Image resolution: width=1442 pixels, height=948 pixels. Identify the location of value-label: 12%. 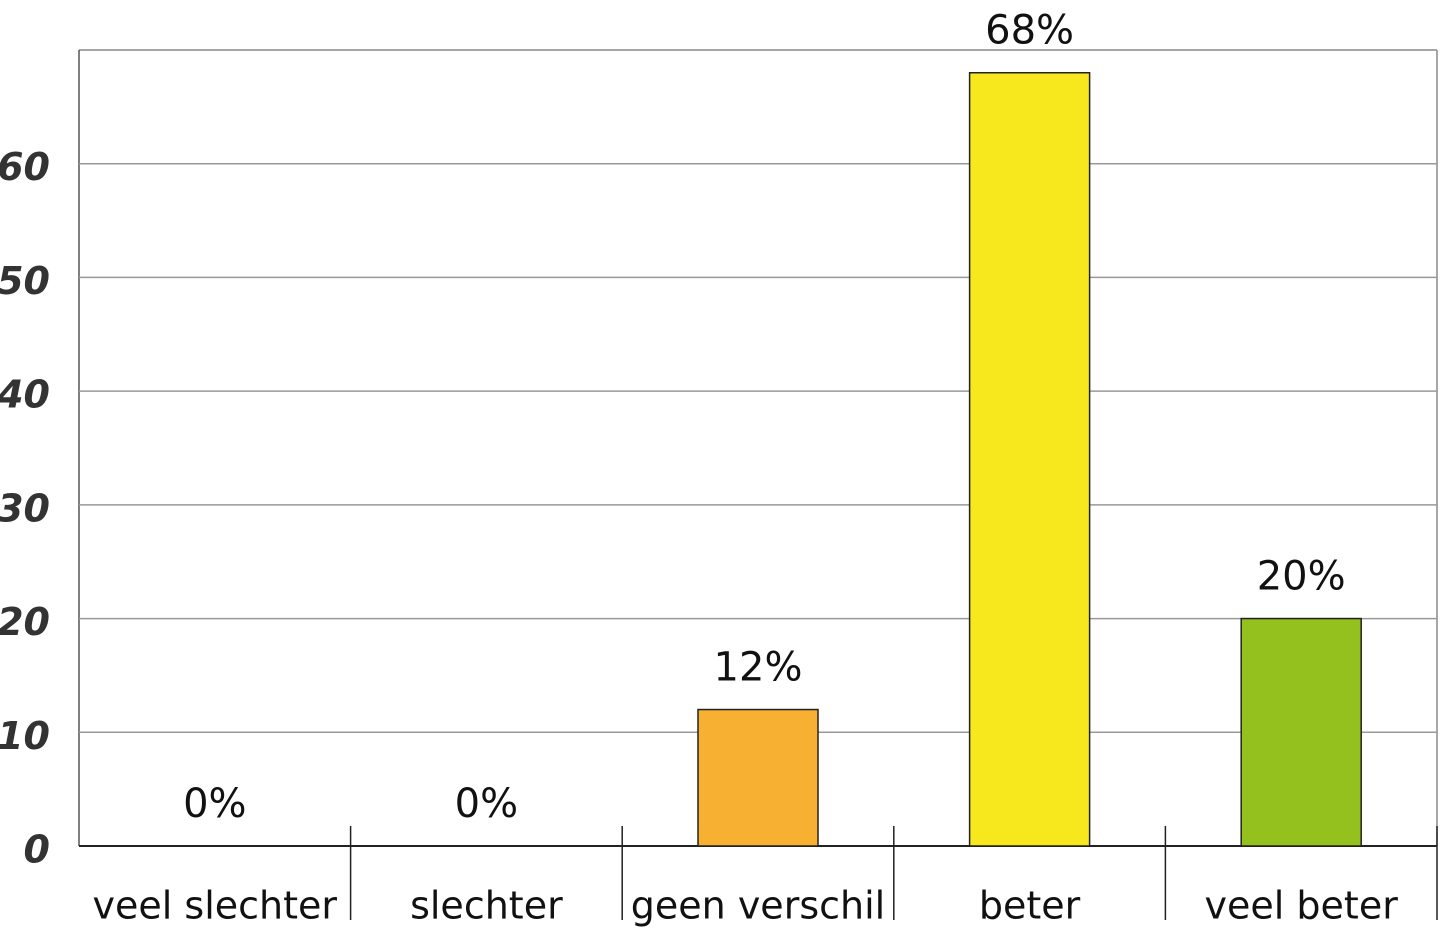
(758, 668).